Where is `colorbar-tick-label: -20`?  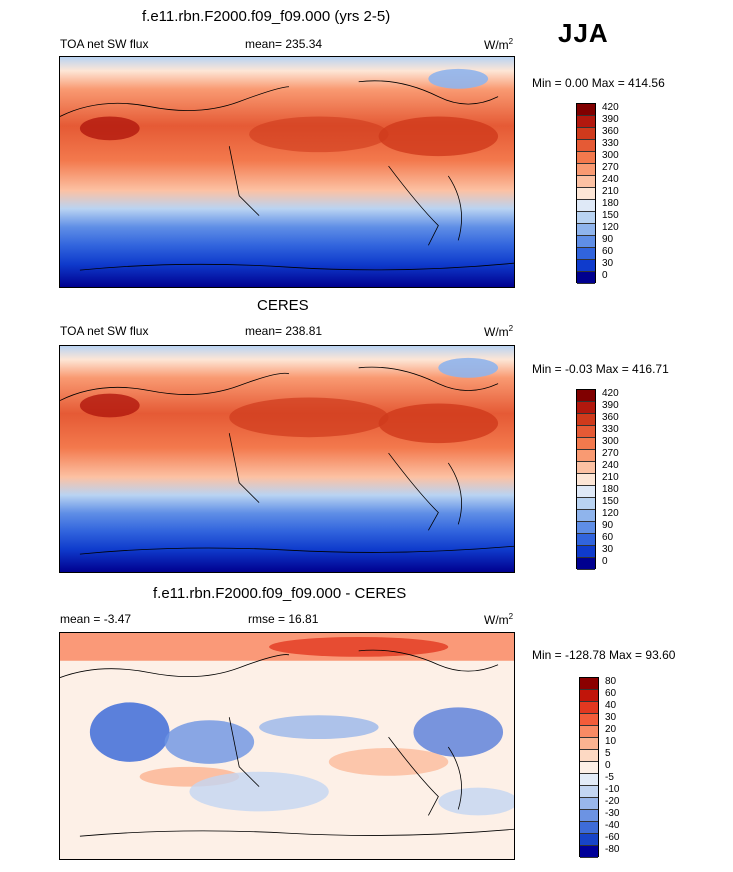
colorbar-tick-label: -20 is located at coordinates (612, 801).